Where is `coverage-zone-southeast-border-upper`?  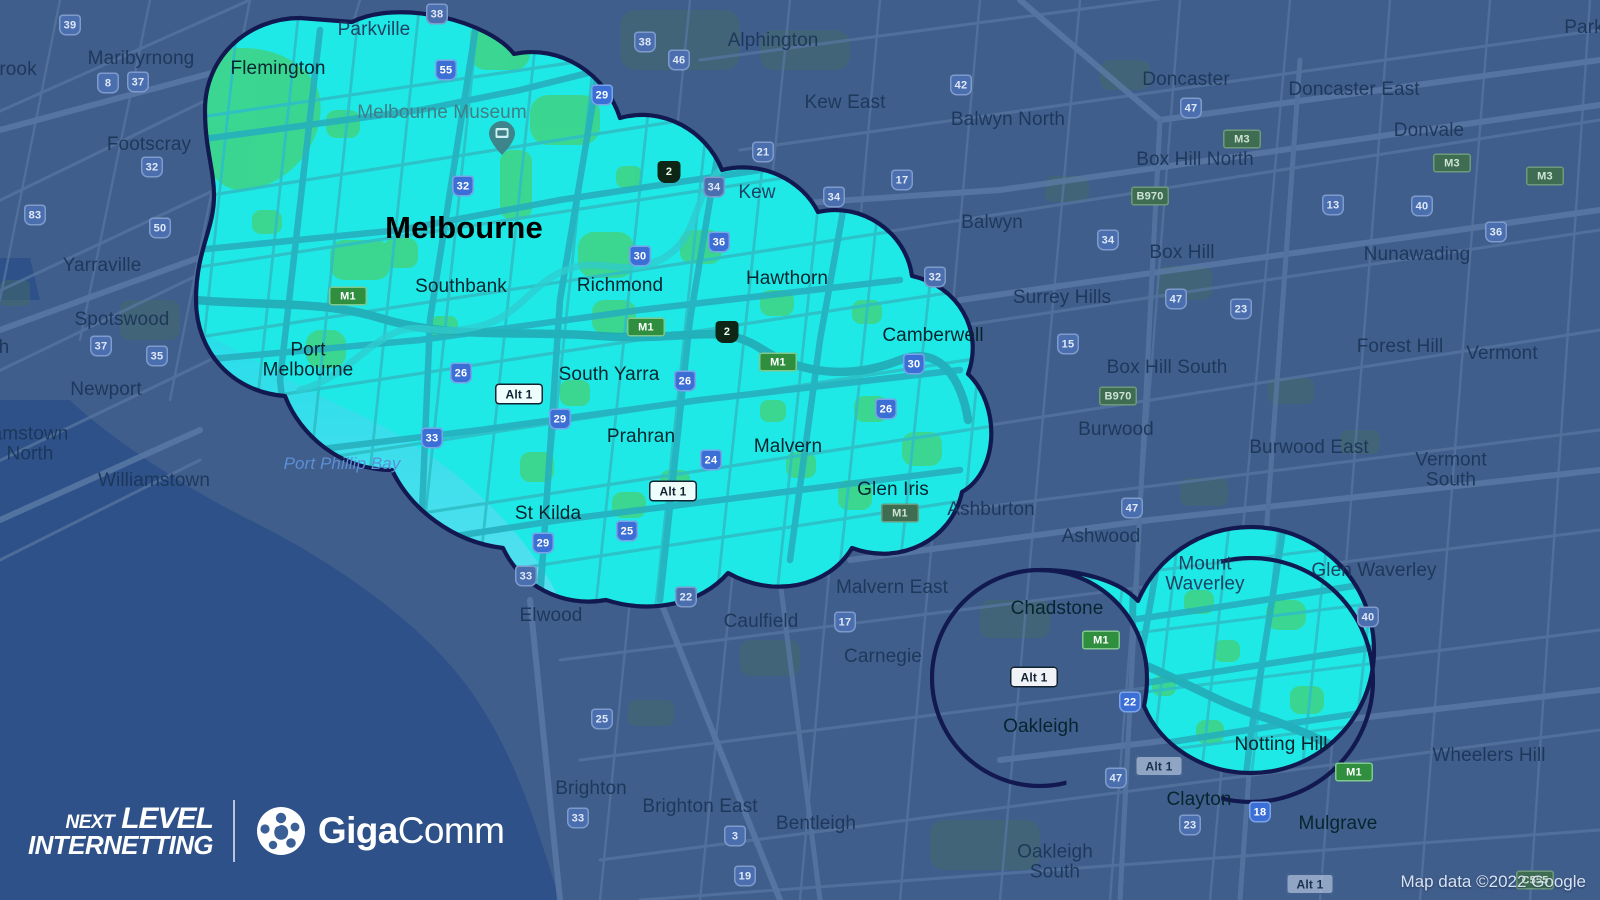 coverage-zone-southeast-border-upper is located at coordinates (1207, 650).